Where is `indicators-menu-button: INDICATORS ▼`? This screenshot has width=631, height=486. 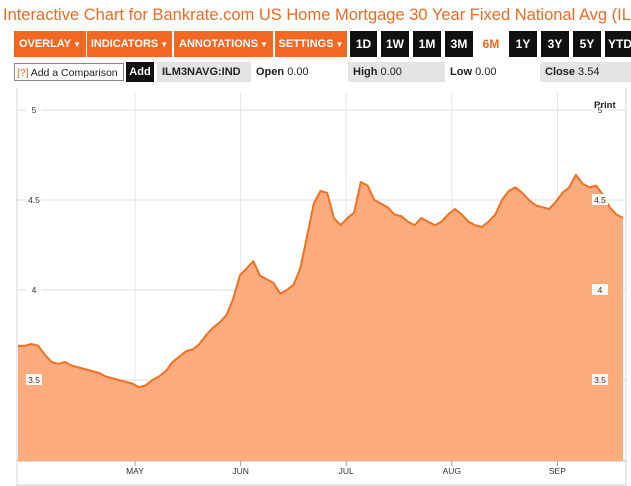
indicators-menu-button: INDICATORS ▼ is located at coordinates (129, 44).